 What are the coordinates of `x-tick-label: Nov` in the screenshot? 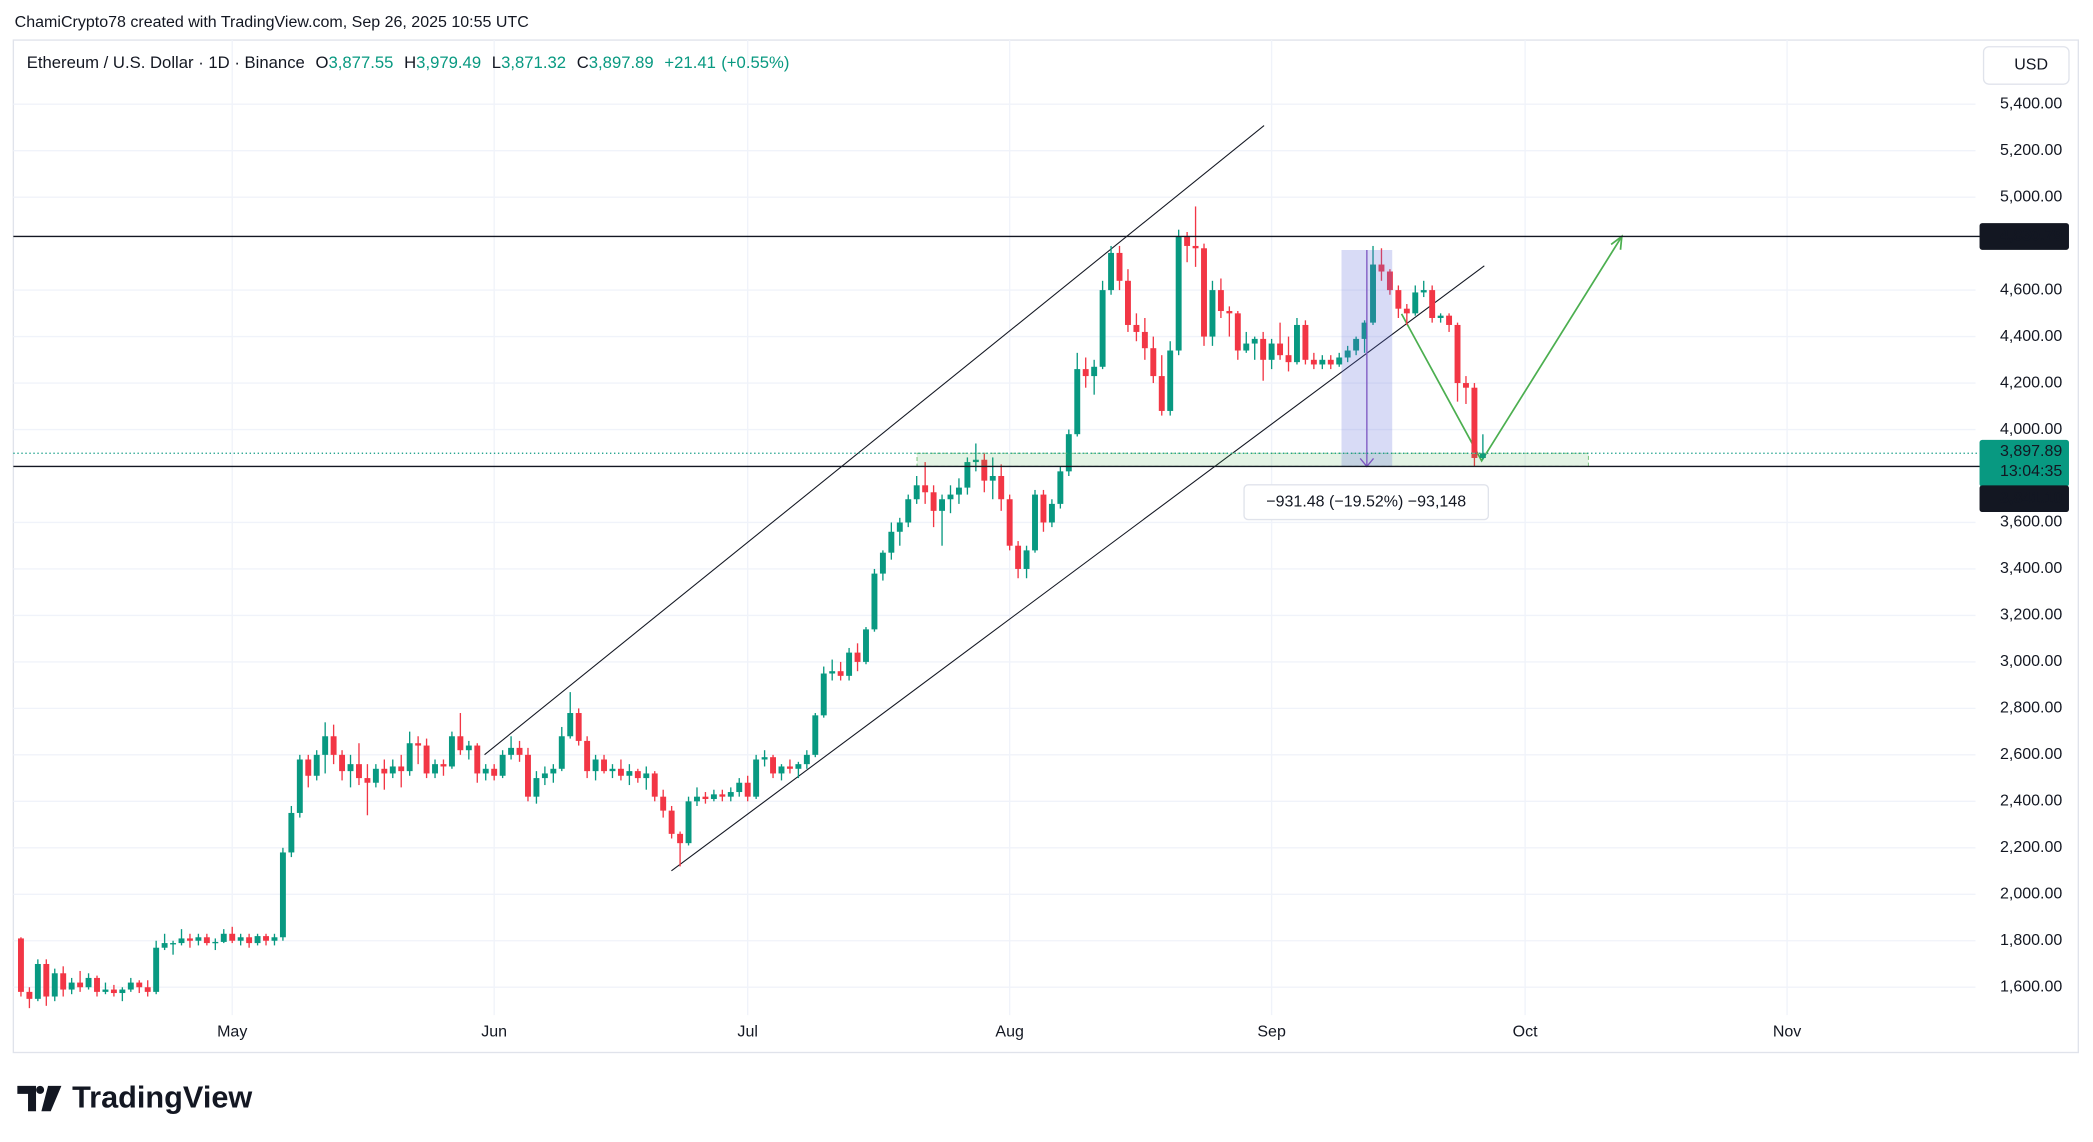 It's located at (1787, 1032).